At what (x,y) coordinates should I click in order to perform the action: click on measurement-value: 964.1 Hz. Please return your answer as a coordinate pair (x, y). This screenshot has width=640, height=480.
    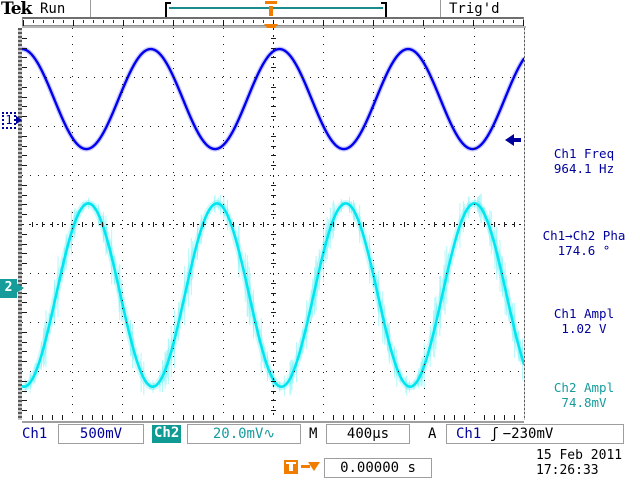
    Looking at the image, I should click on (584, 168).